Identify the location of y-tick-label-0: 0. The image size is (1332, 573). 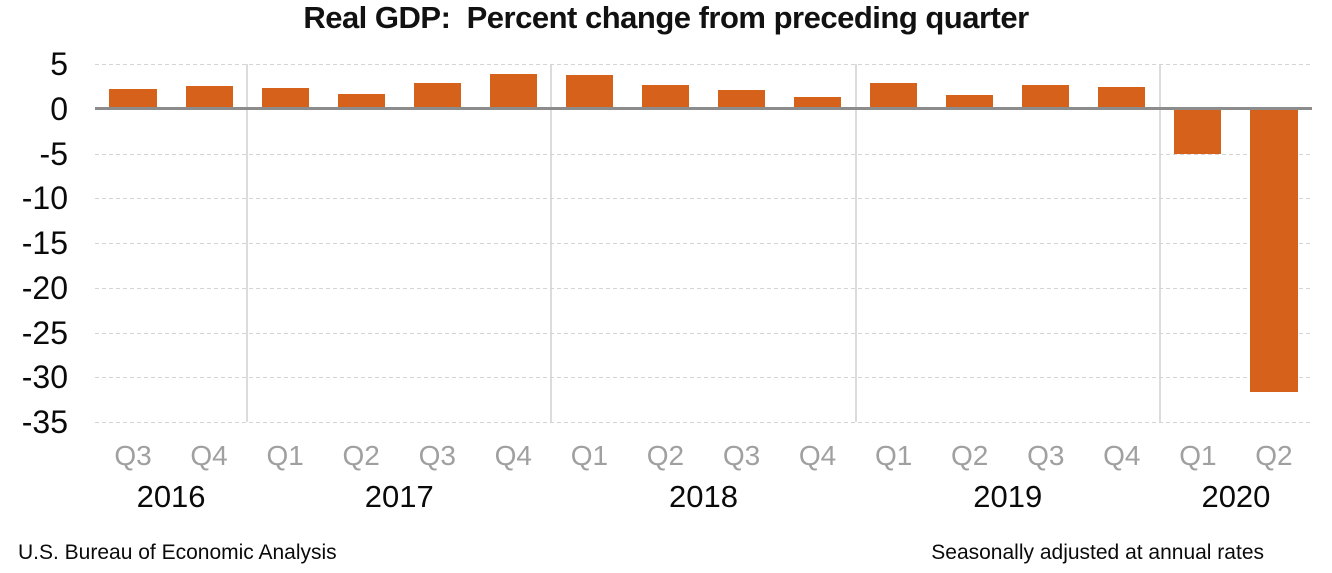
(59, 108).